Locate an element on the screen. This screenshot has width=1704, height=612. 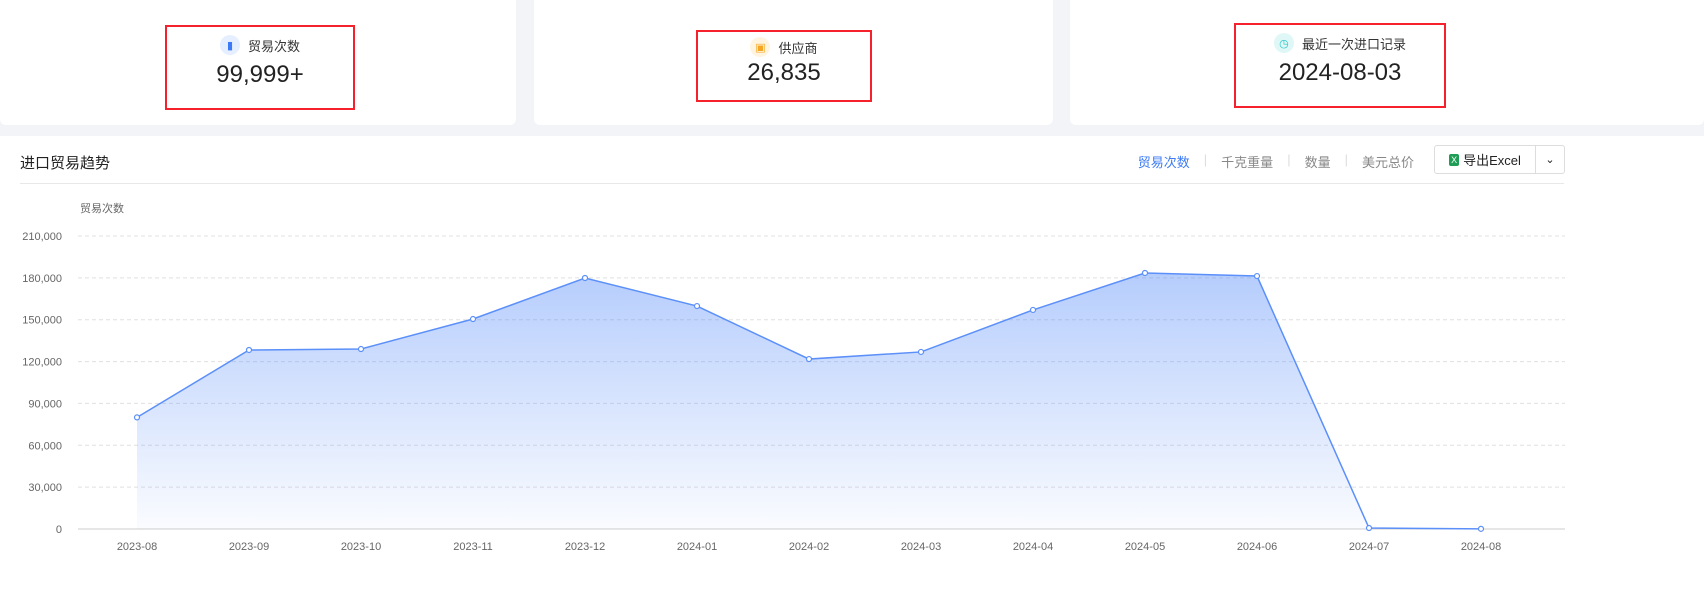
x-tick-label: 2023-12 is located at coordinates (585, 547).